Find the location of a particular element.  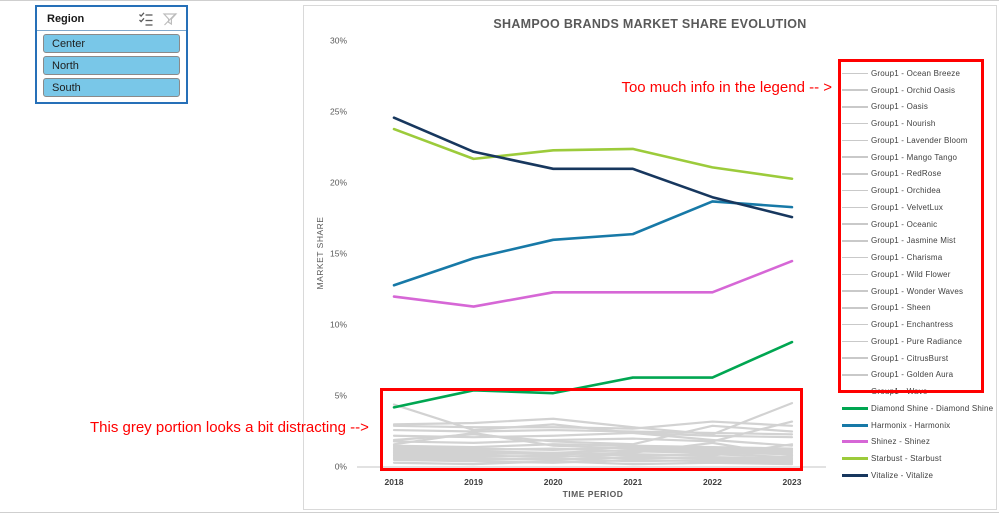

legend-label: Shinez - Shinez is located at coordinates (901, 442).